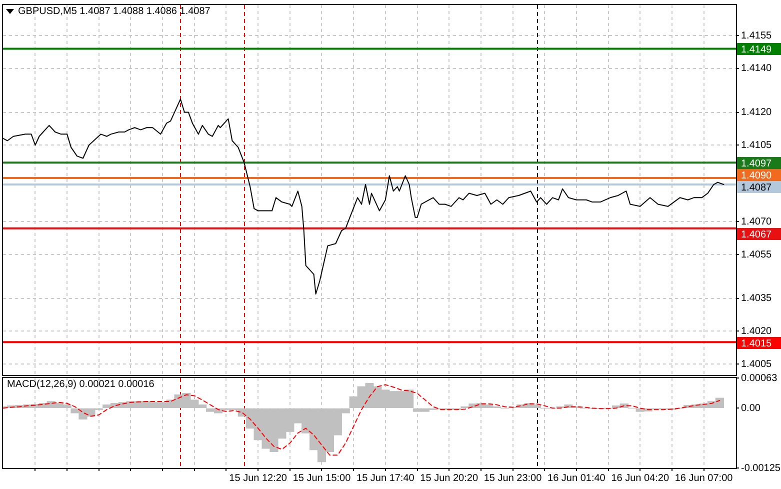 The width and height of the screenshot is (781, 489). What do you see at coordinates (756, 112) in the screenshot?
I see `y-tick-label: 1.4120` at bounding box center [756, 112].